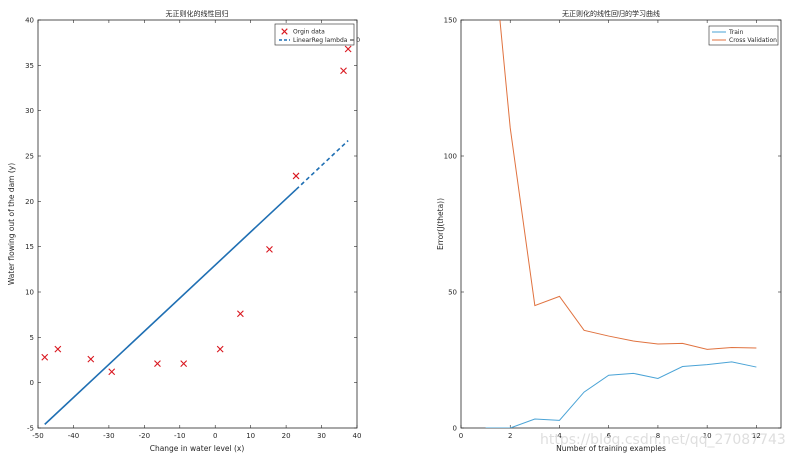 Image resolution: width=794 pixels, height=458 pixels. Describe the element at coordinates (179, 436) in the screenshot. I see `x-tick-label: -10` at that location.